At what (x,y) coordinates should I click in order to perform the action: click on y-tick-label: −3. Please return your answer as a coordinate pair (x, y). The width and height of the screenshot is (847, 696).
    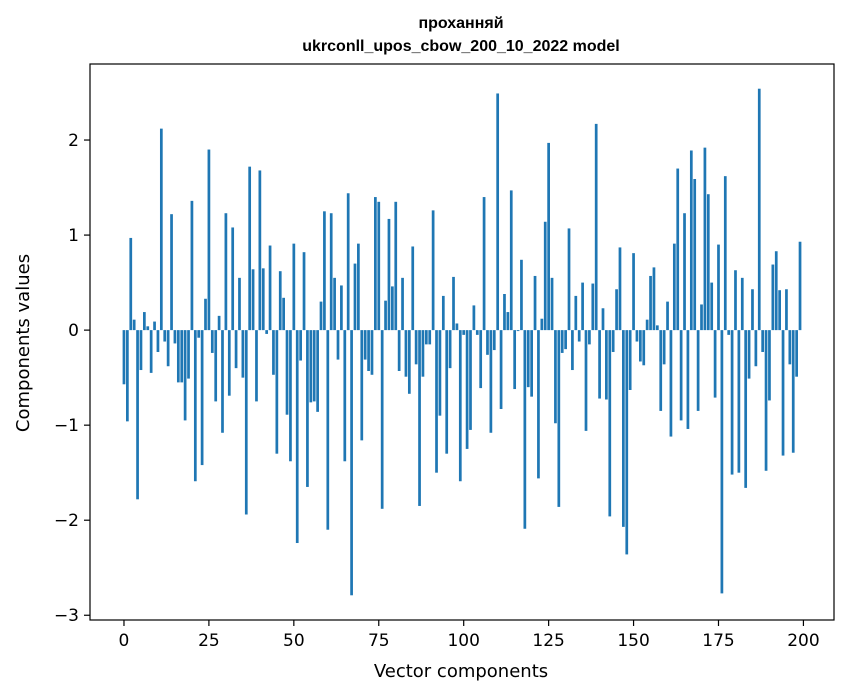
    Looking at the image, I should click on (66, 616).